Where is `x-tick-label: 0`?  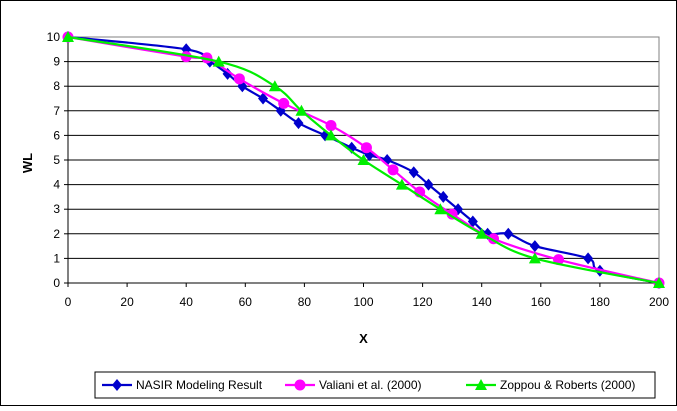
x-tick-label: 0 is located at coordinates (68, 302).